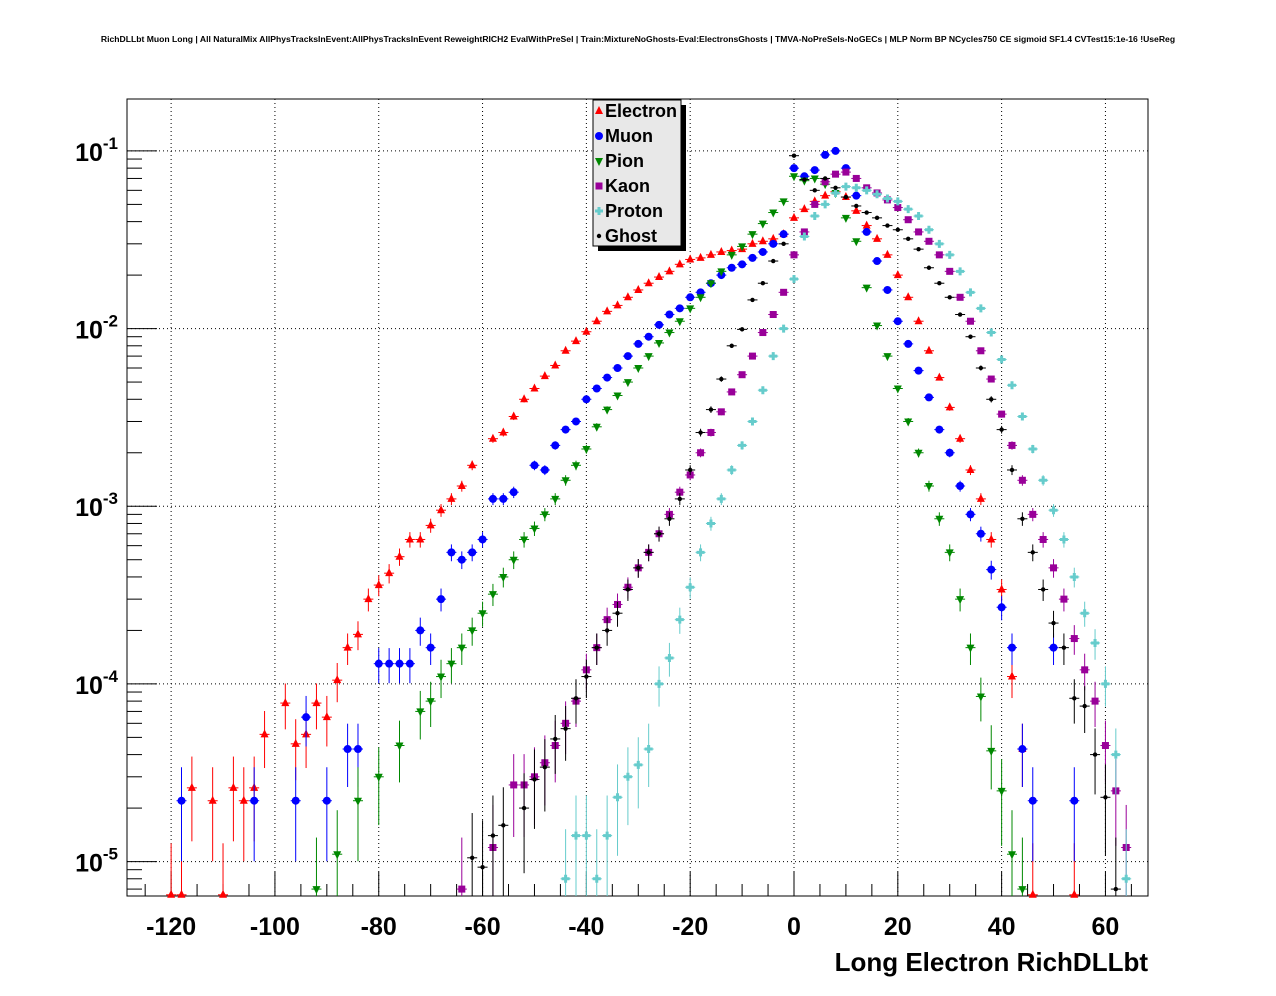  I want to click on legend-box, so click(637, 173).